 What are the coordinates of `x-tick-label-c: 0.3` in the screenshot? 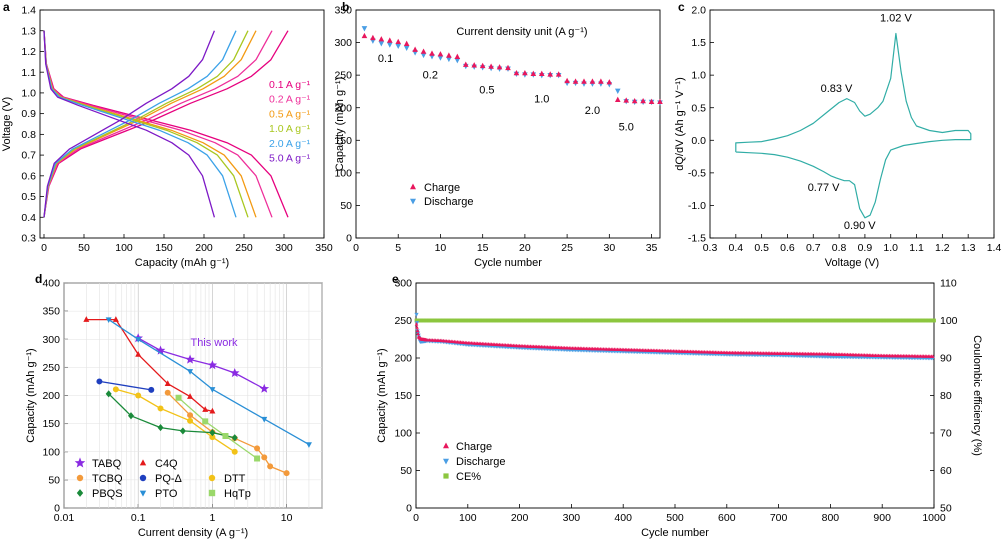 It's located at (710, 248).